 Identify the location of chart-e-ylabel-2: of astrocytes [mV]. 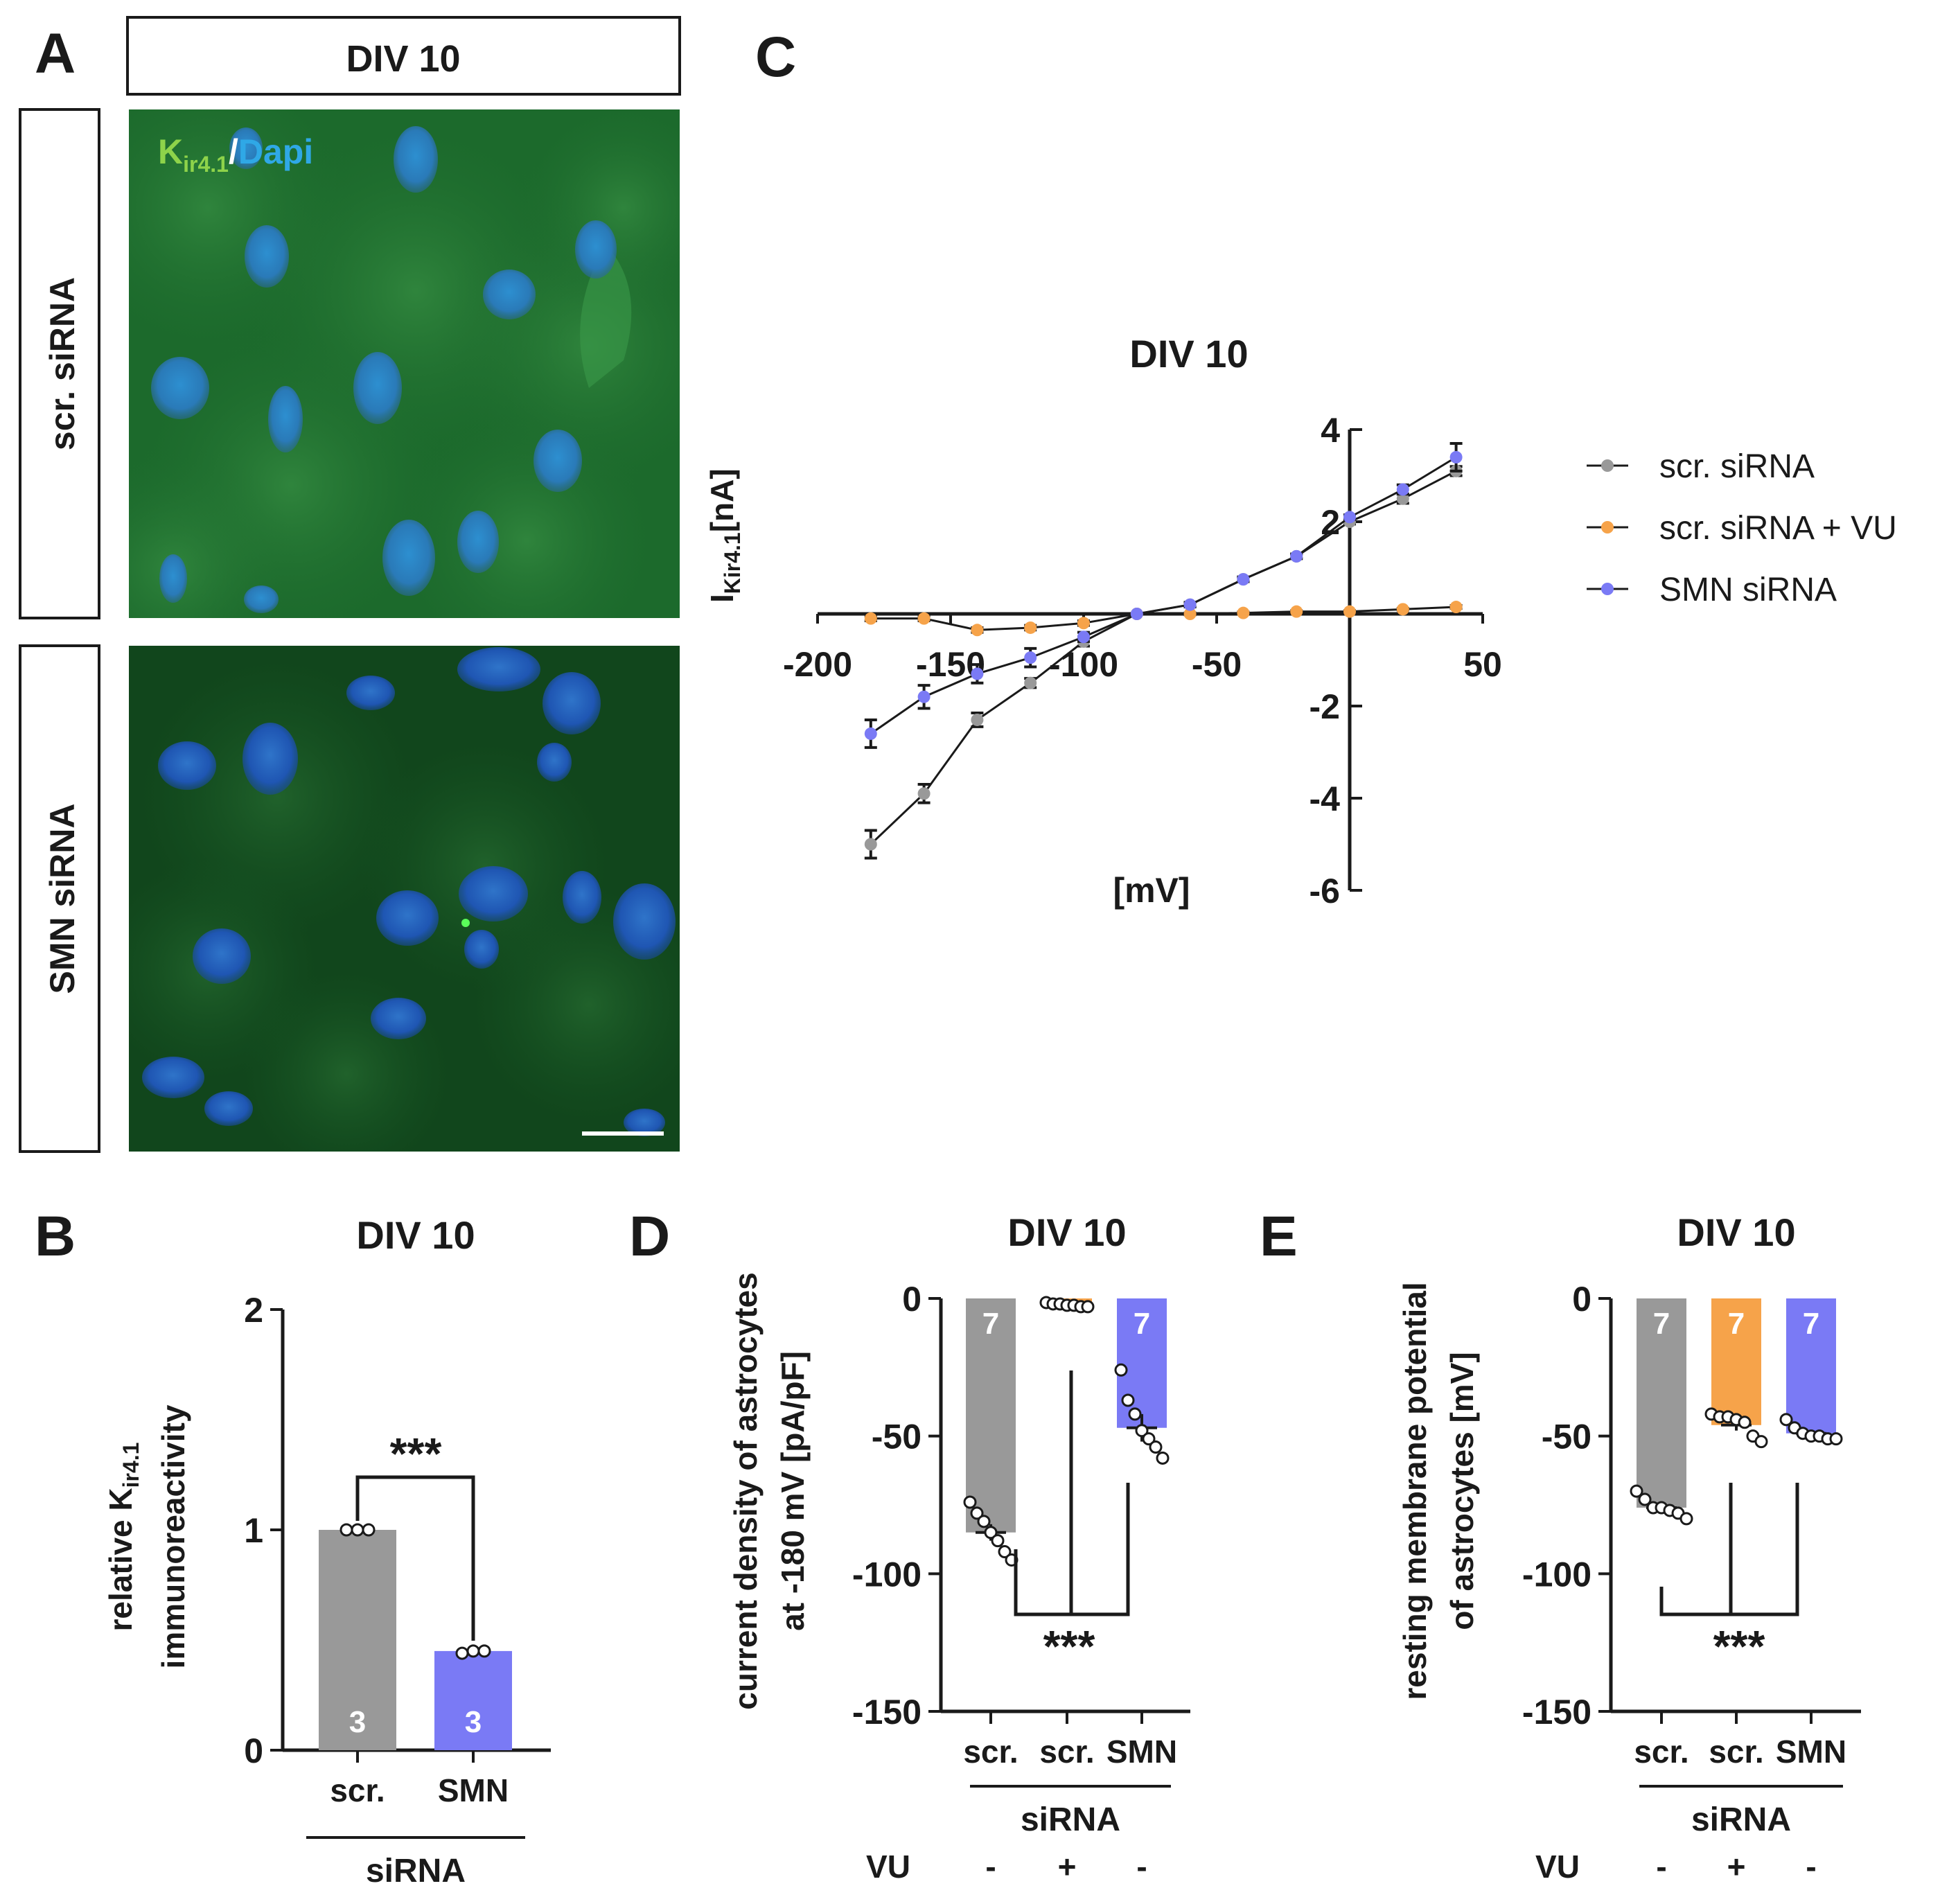
(1462, 1491).